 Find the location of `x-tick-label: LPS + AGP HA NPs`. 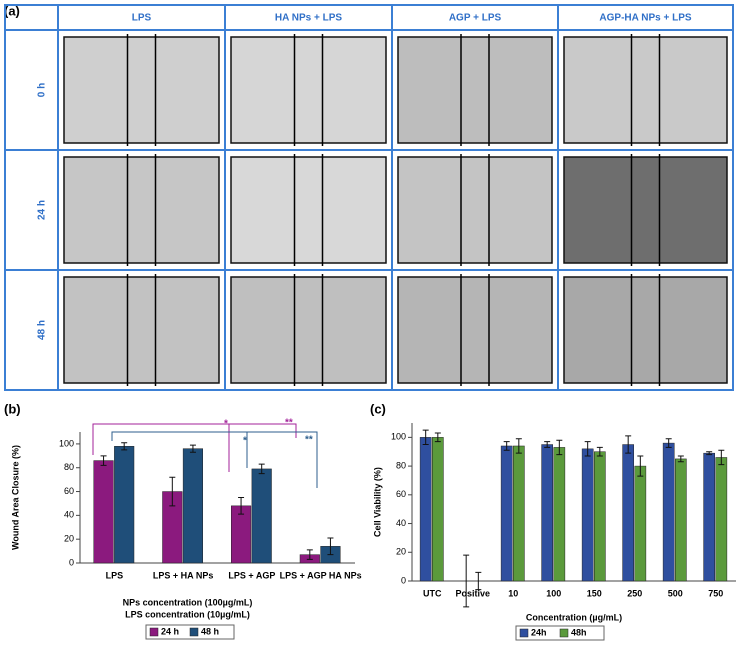

x-tick-label: LPS + AGP HA NPs is located at coordinates (321, 575).